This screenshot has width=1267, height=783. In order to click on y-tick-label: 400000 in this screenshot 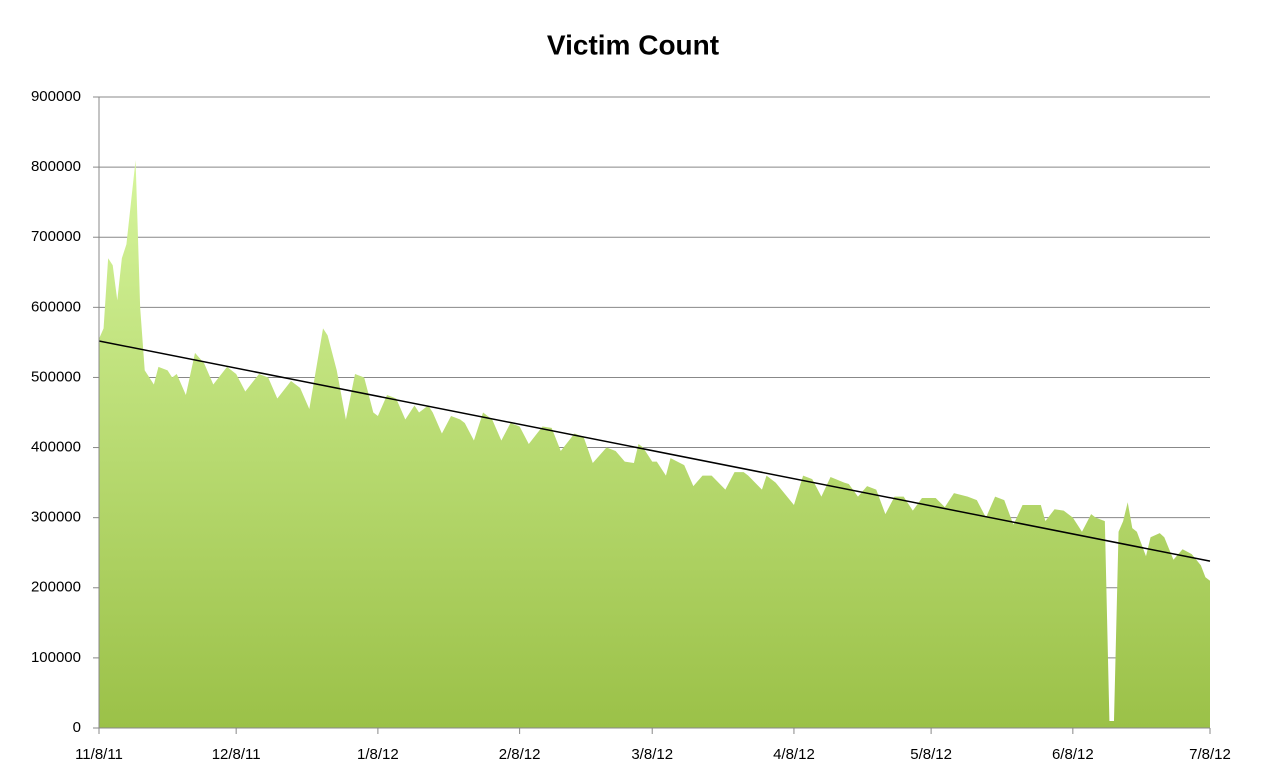, I will do `click(56, 447)`.